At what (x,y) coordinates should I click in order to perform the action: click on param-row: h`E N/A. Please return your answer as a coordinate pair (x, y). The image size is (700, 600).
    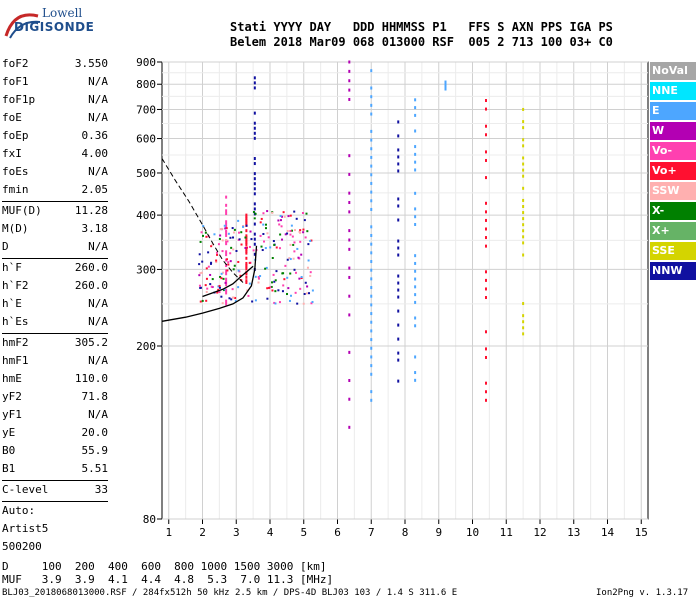
    Looking at the image, I should click on (55, 304).